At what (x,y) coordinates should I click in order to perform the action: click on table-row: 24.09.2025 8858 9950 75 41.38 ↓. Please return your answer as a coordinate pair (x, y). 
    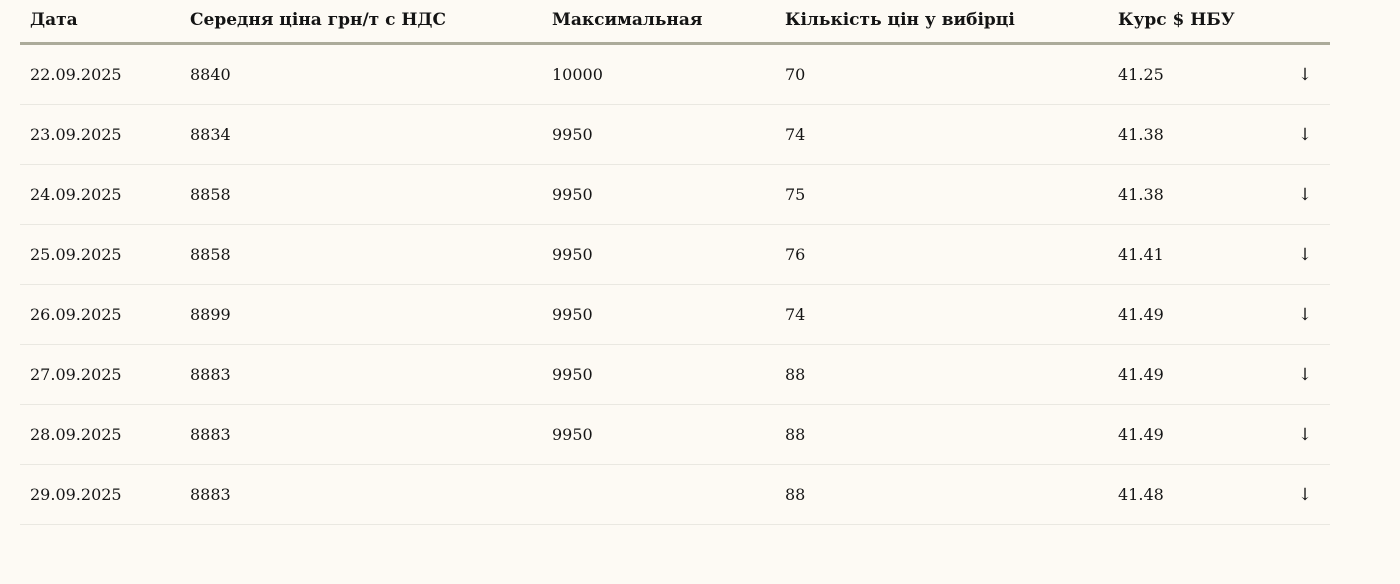
    Looking at the image, I should click on (675, 194).